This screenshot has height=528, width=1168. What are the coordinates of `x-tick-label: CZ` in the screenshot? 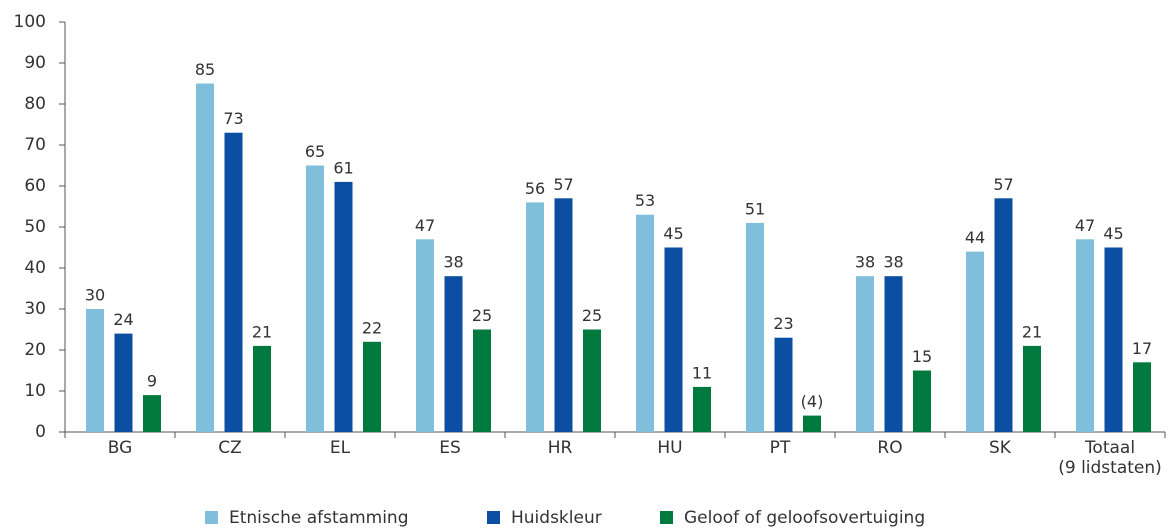 It's located at (230, 448).